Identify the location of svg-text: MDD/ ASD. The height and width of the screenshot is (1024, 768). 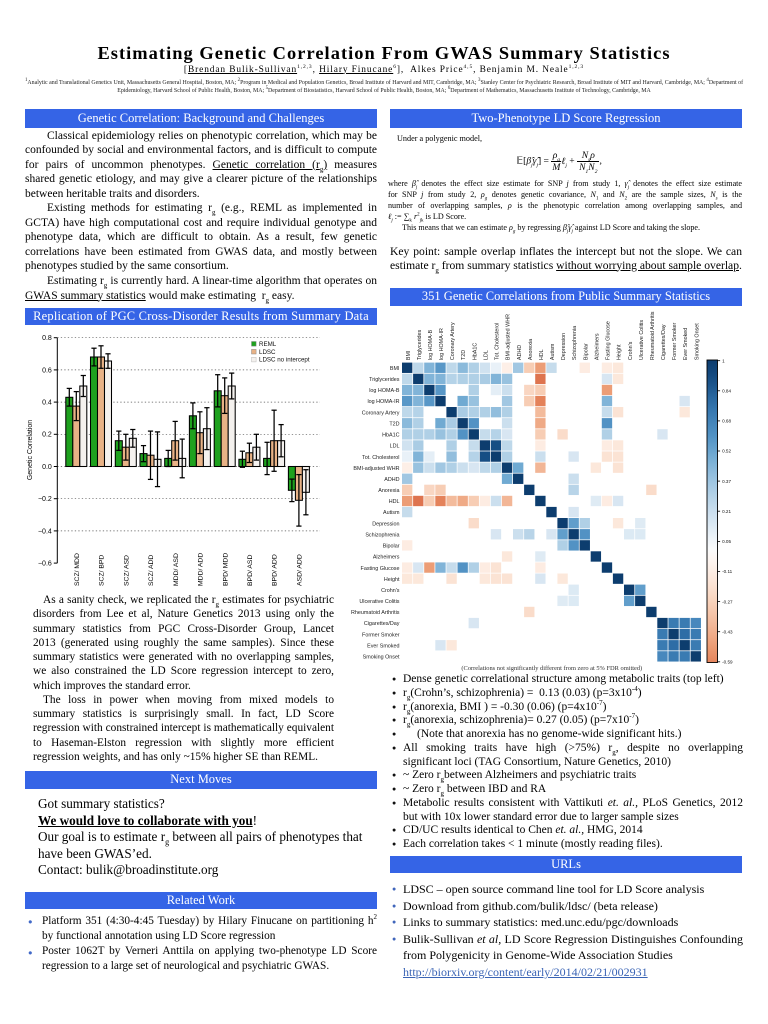
(176, 569).